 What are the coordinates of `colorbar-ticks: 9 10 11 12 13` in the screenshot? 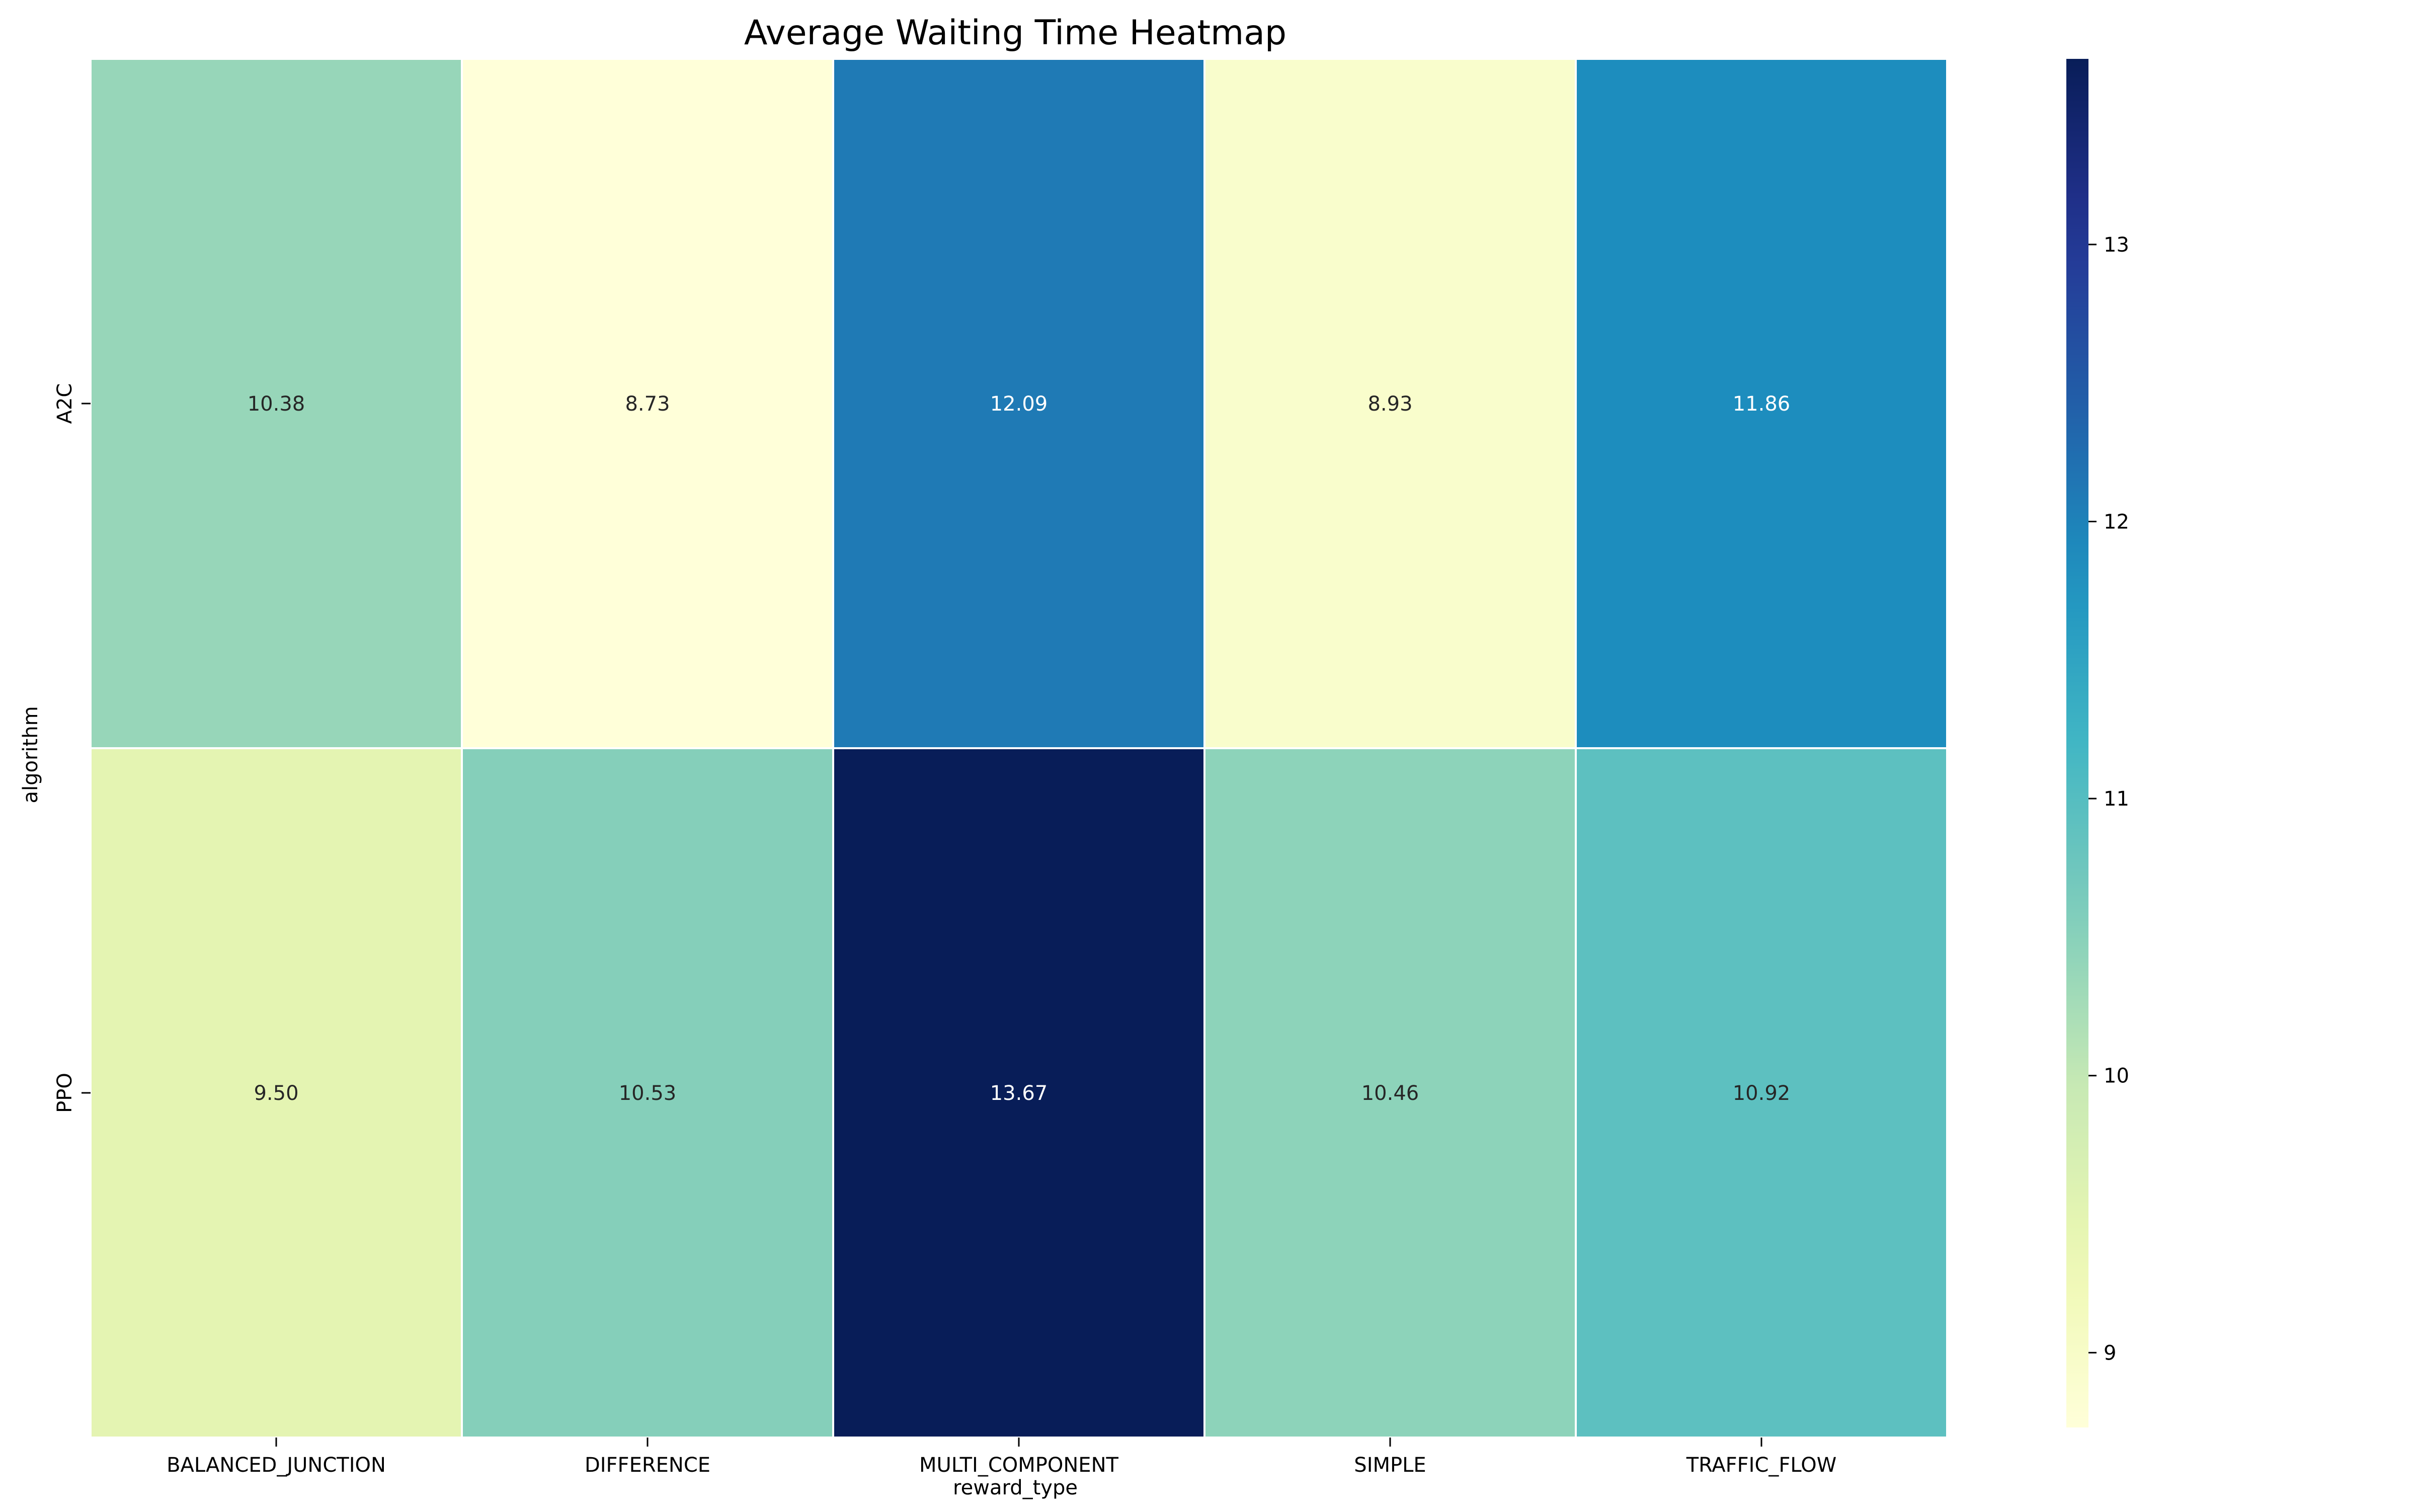 It's located at (2108, 799).